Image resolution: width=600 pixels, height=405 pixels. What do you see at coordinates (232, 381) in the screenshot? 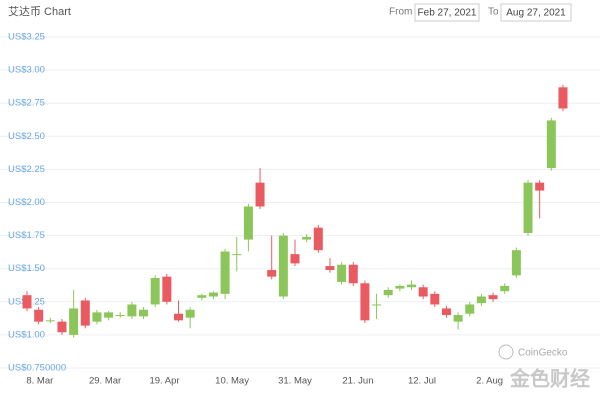
I see `x-tick-label: 10. May` at bounding box center [232, 381].